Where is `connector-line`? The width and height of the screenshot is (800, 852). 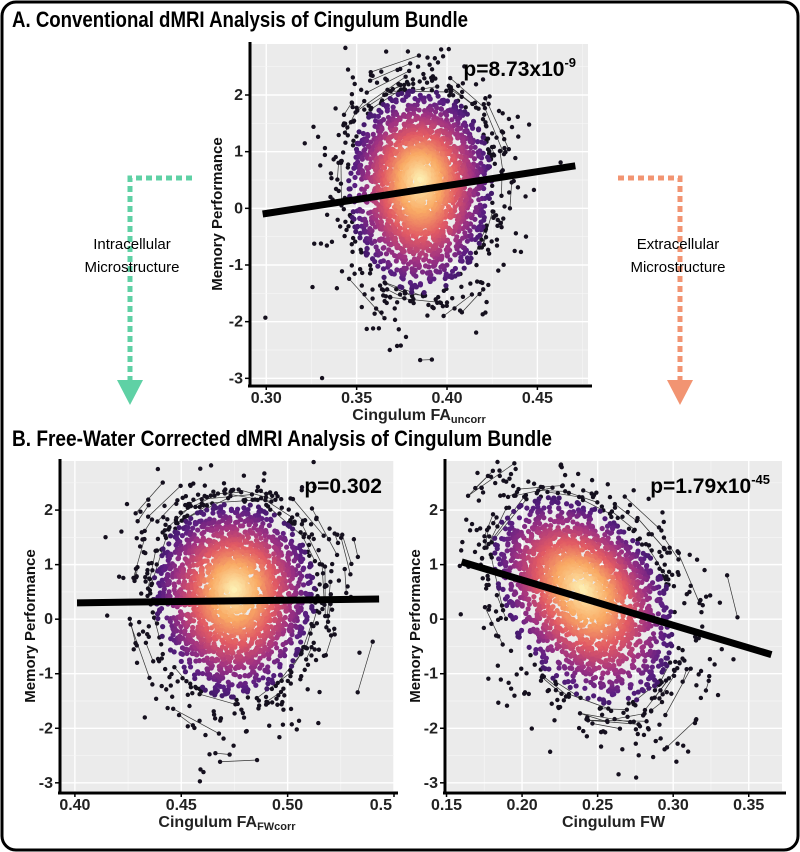 connector-line is located at coordinates (494, 131).